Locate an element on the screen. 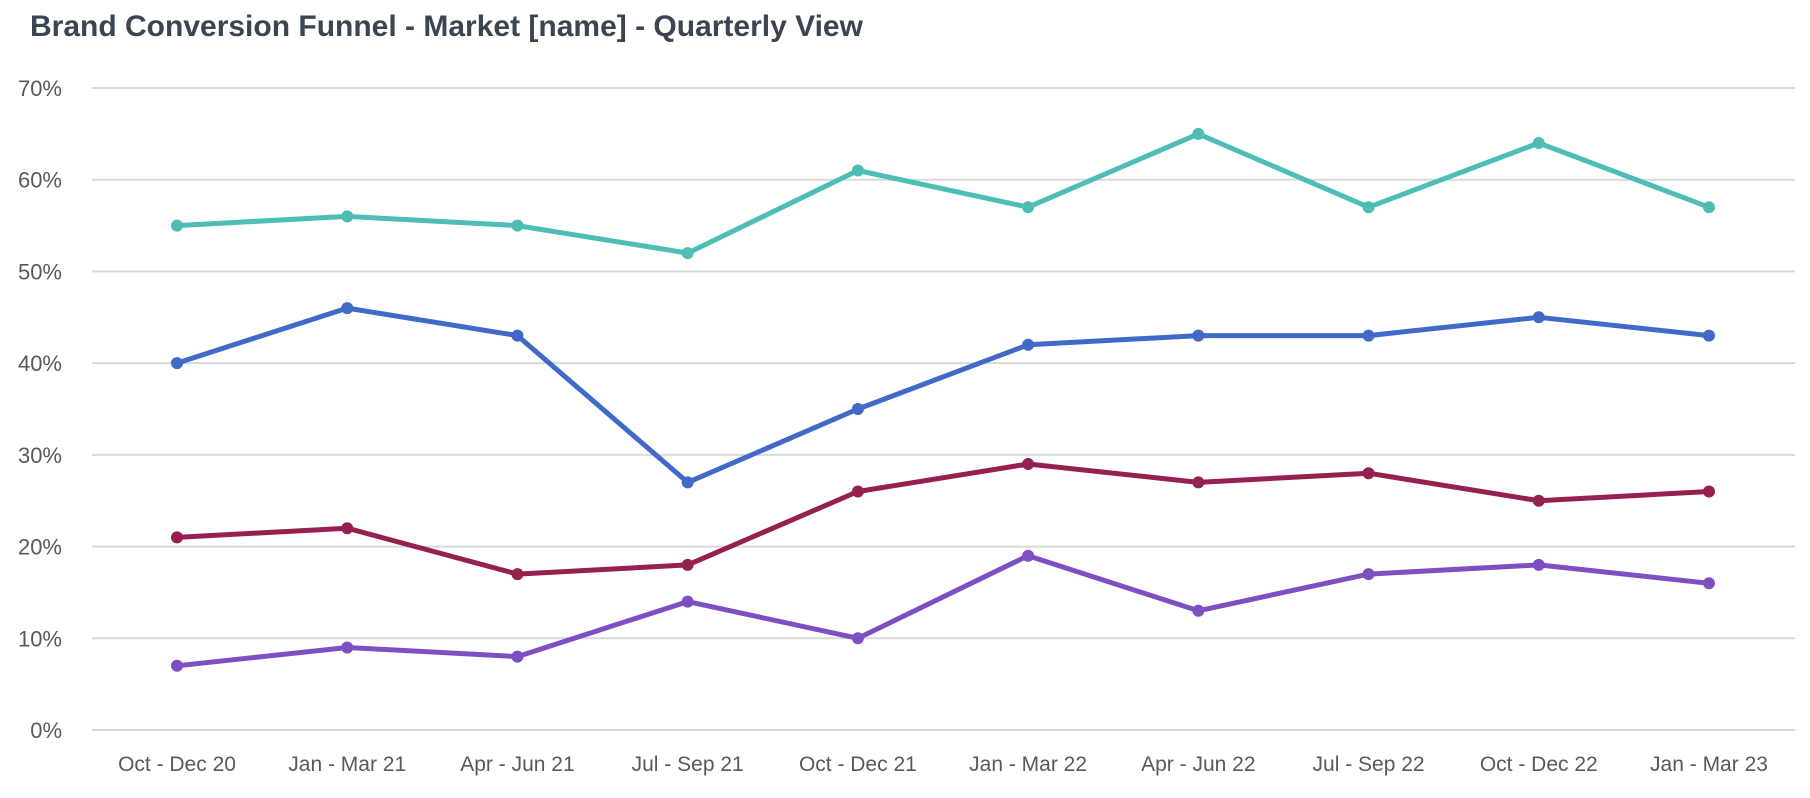  y-tick-label: 40% is located at coordinates (40, 363).